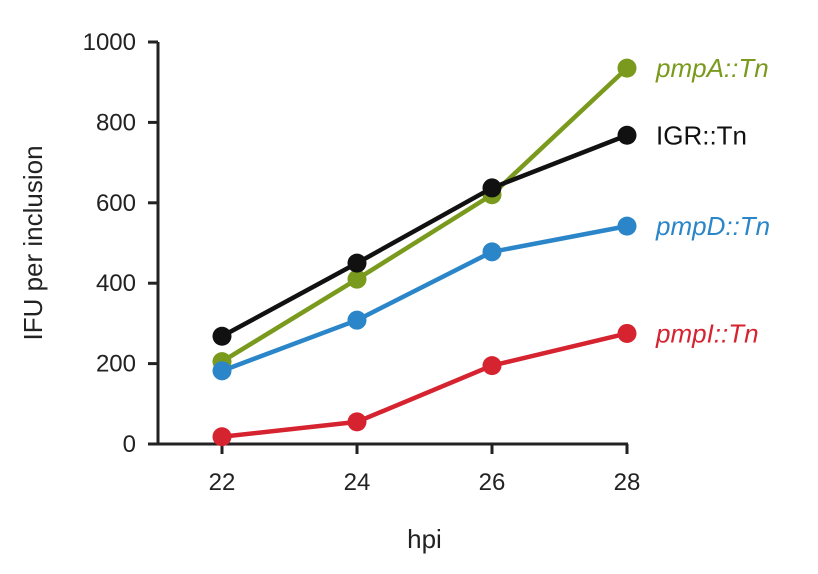 The width and height of the screenshot is (818, 574). What do you see at coordinates (425, 470) in the screenshot?
I see `x-ticks: 22 24 26 28` at bounding box center [425, 470].